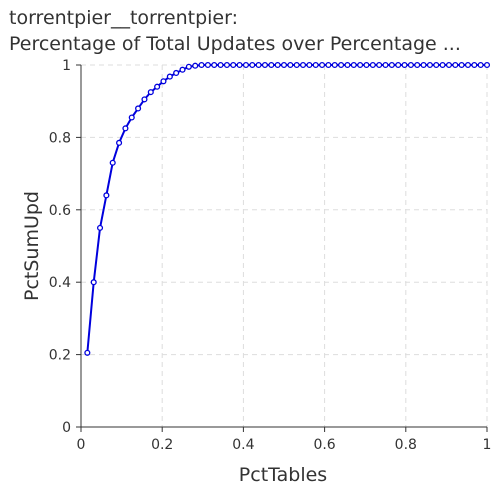  I want to click on x-tick-label: 1, so click(487, 445).